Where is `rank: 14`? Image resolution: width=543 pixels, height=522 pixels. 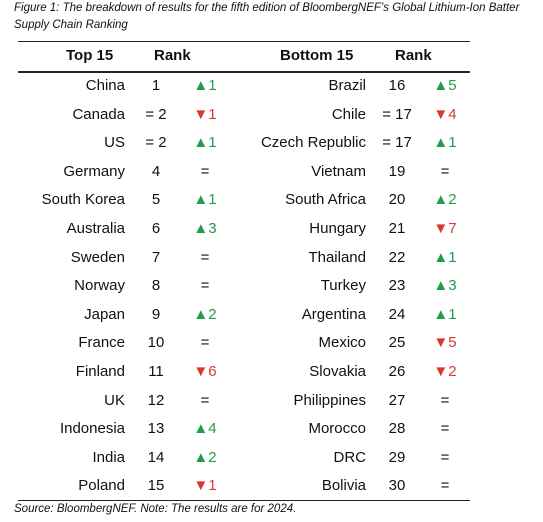
rank: 14 is located at coordinates (156, 457).